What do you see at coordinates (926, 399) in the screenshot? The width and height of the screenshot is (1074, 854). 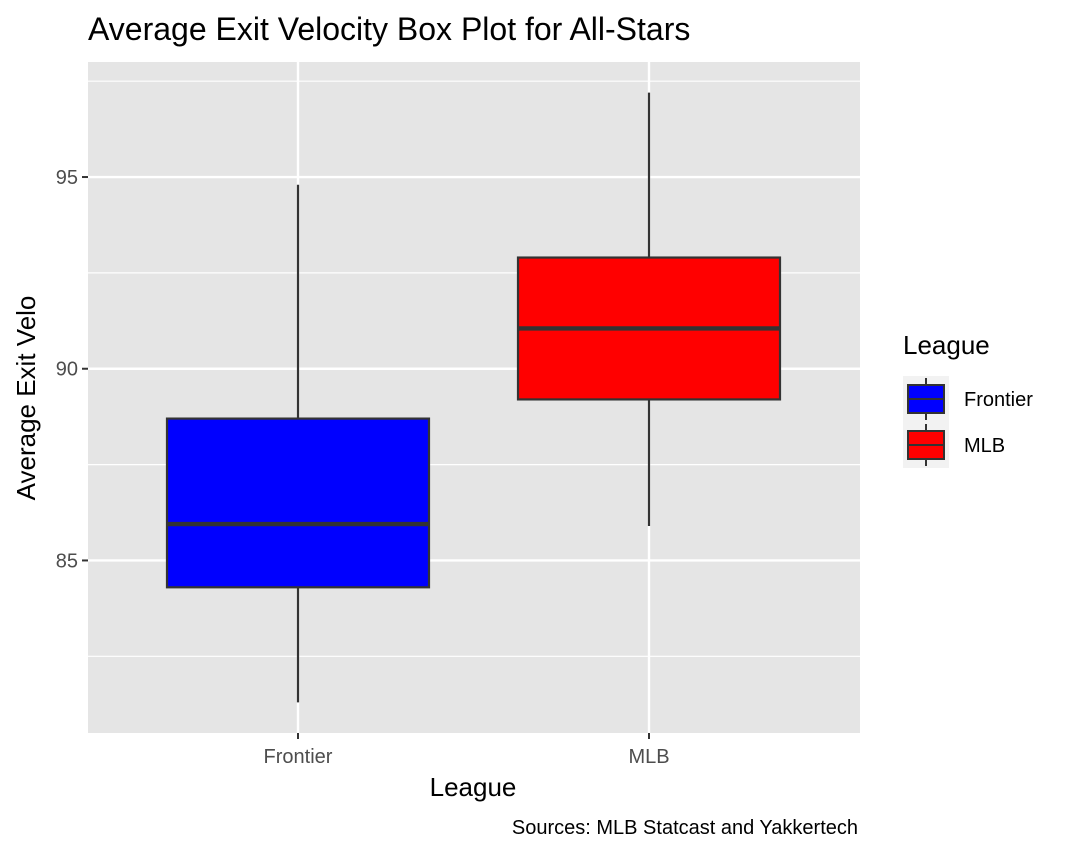 I see `legend-key-frontier` at bounding box center [926, 399].